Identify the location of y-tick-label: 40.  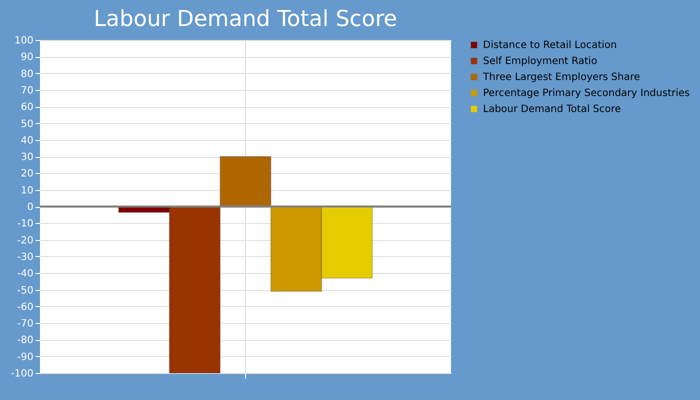
(27, 140).